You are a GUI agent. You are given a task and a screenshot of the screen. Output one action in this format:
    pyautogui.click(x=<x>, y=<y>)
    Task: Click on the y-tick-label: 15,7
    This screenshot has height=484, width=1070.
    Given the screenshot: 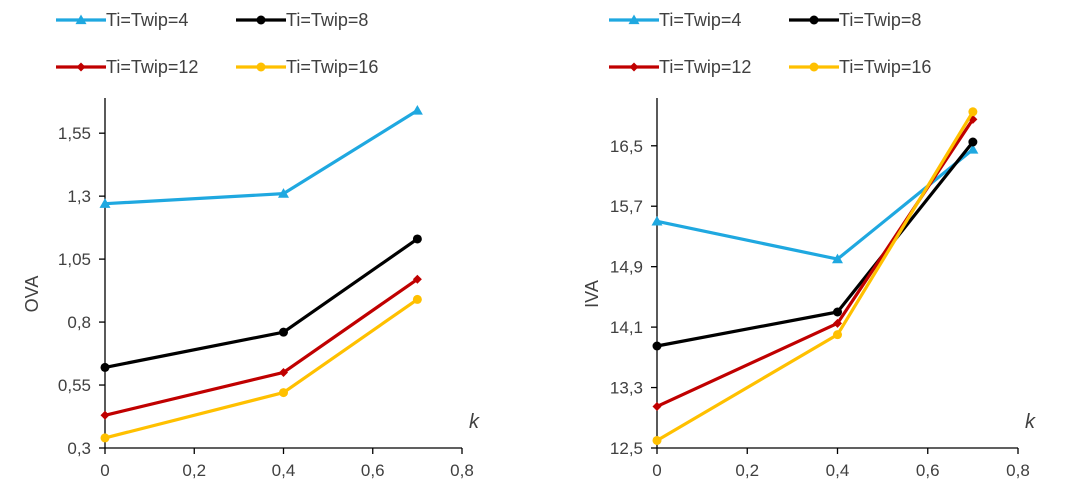 What is the action you would take?
    pyautogui.click(x=626, y=206)
    